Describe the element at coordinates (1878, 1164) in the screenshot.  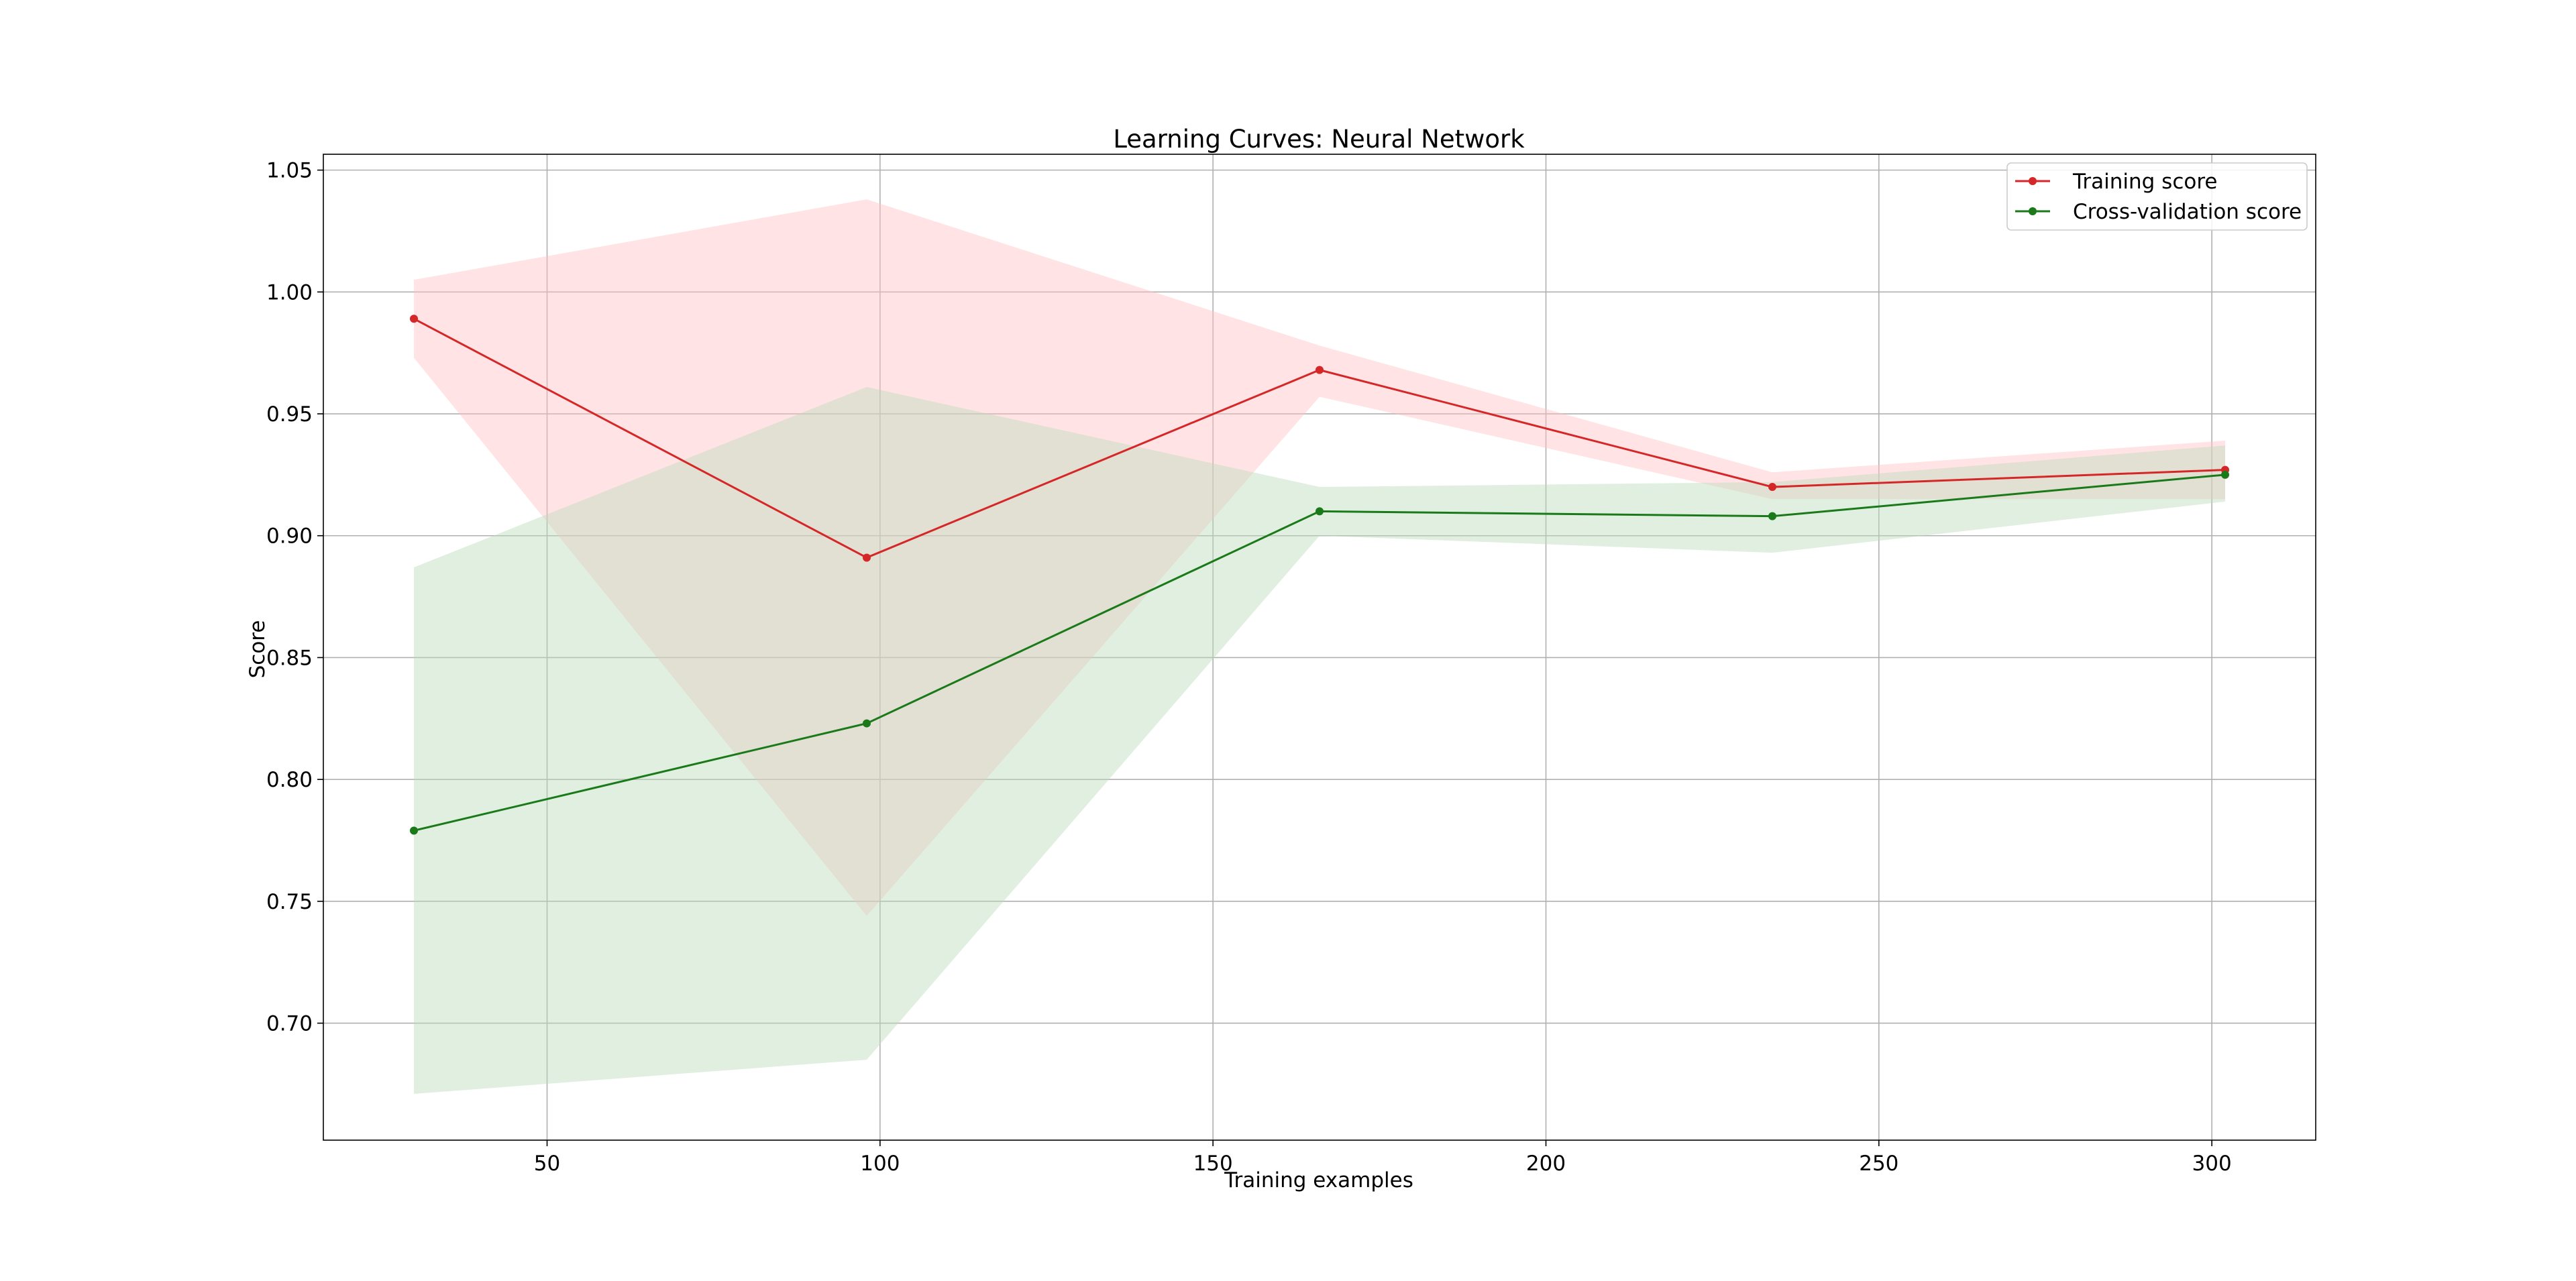
I see `x-tick-label: 250` at that location.